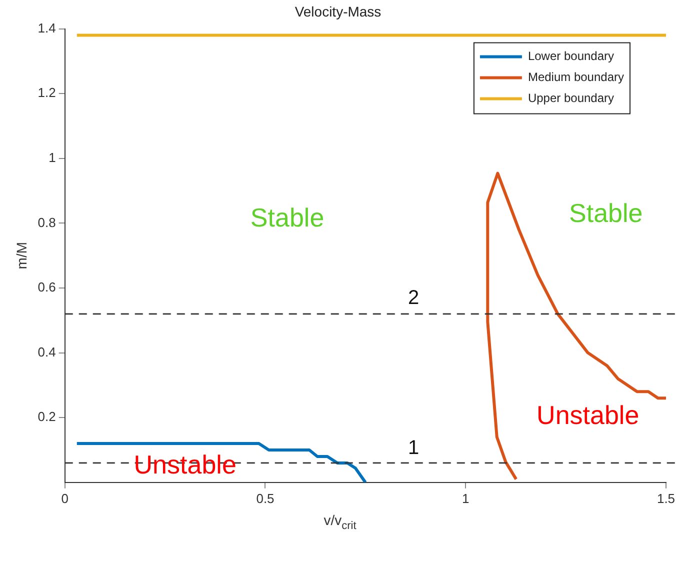  What do you see at coordinates (666, 498) in the screenshot?
I see `x-tick-label: 1.5` at bounding box center [666, 498].